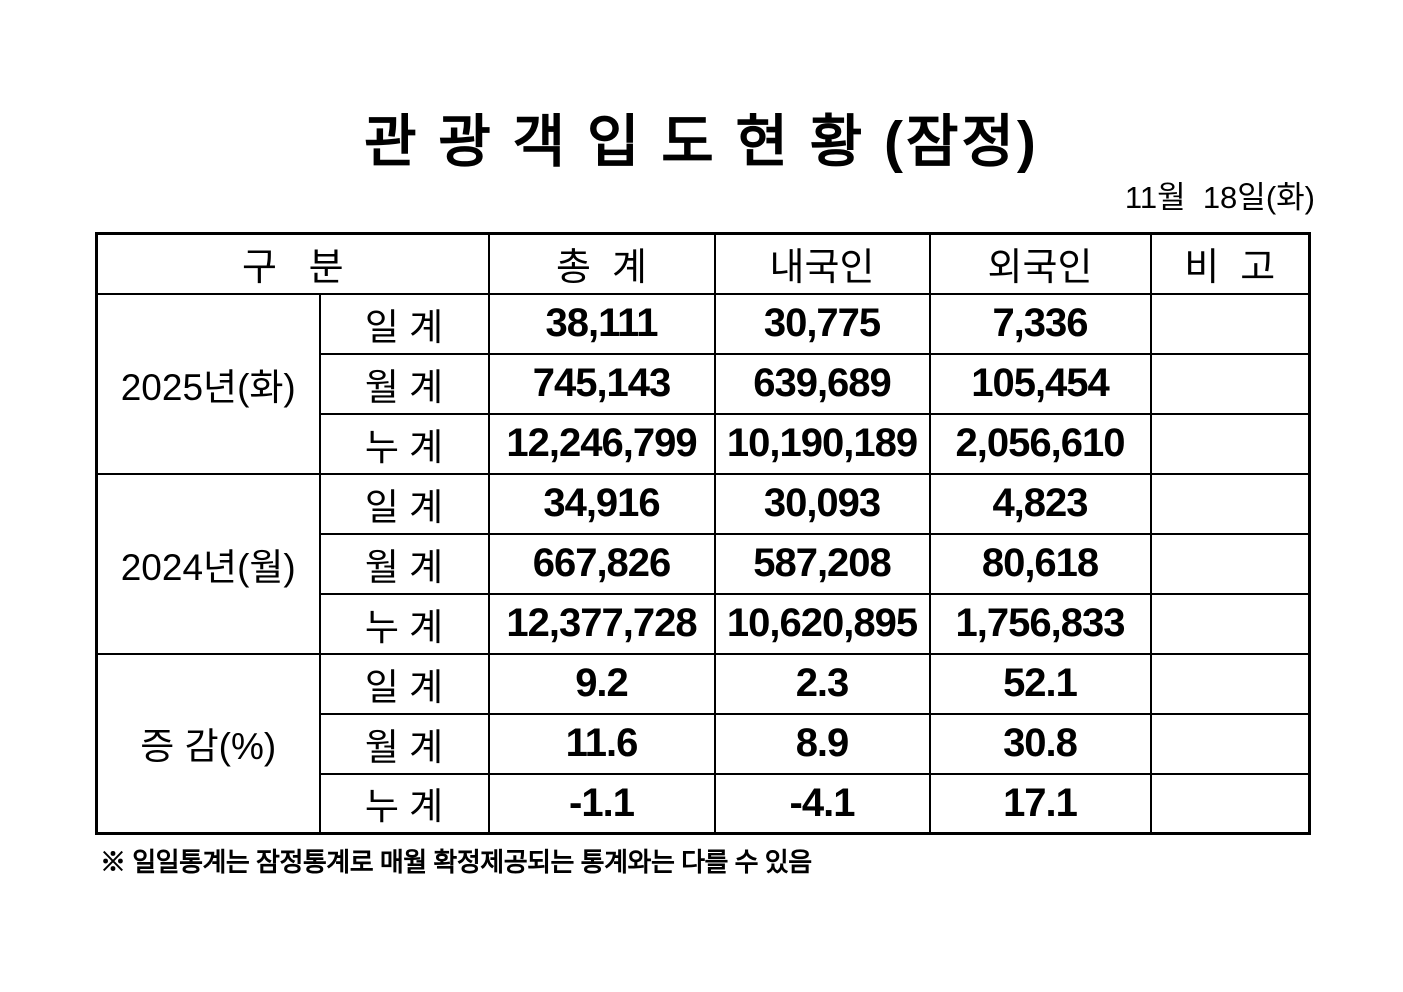 This screenshot has width=1403, height=992. Describe the element at coordinates (1040, 743) in the screenshot. I see `cell-foreign: 30.8` at that location.